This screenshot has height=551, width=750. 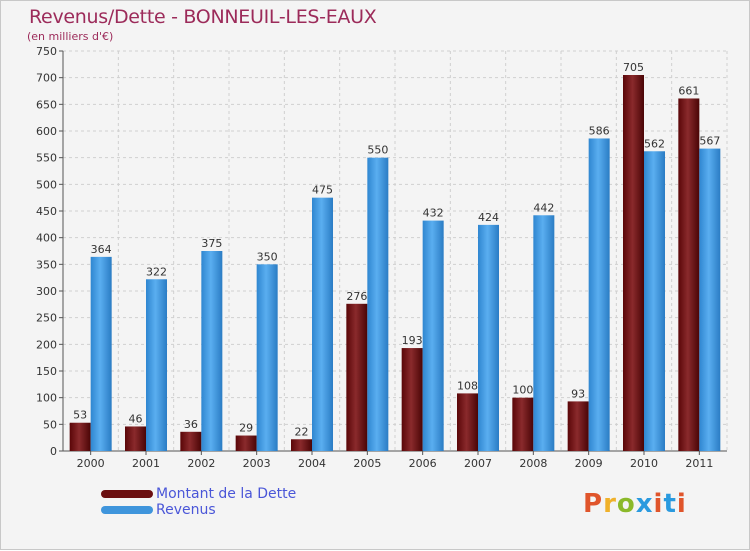 I want to click on y-tick-label: 700, so click(x=46, y=78).